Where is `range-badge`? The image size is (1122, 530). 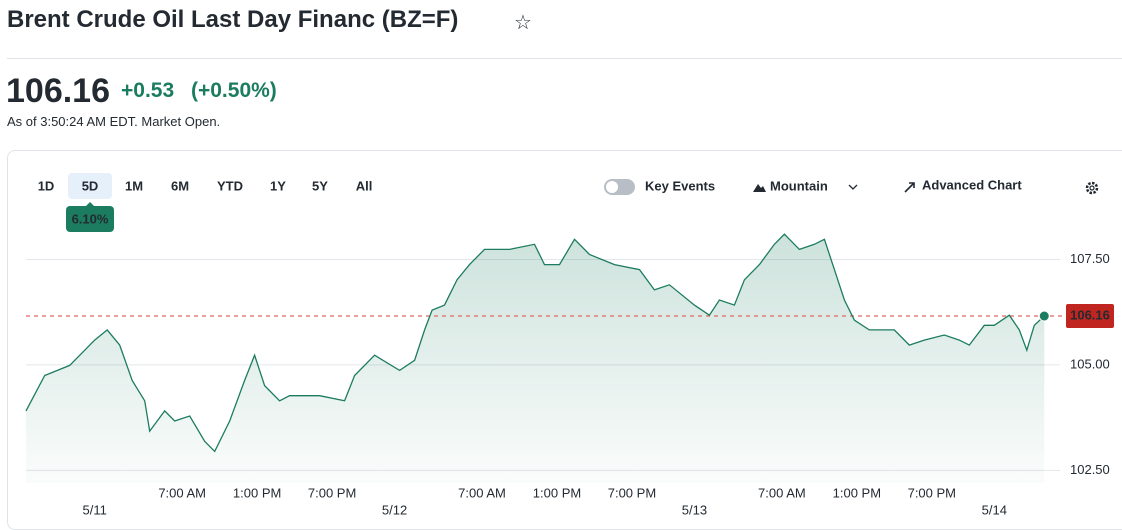
range-badge is located at coordinates (90, 219).